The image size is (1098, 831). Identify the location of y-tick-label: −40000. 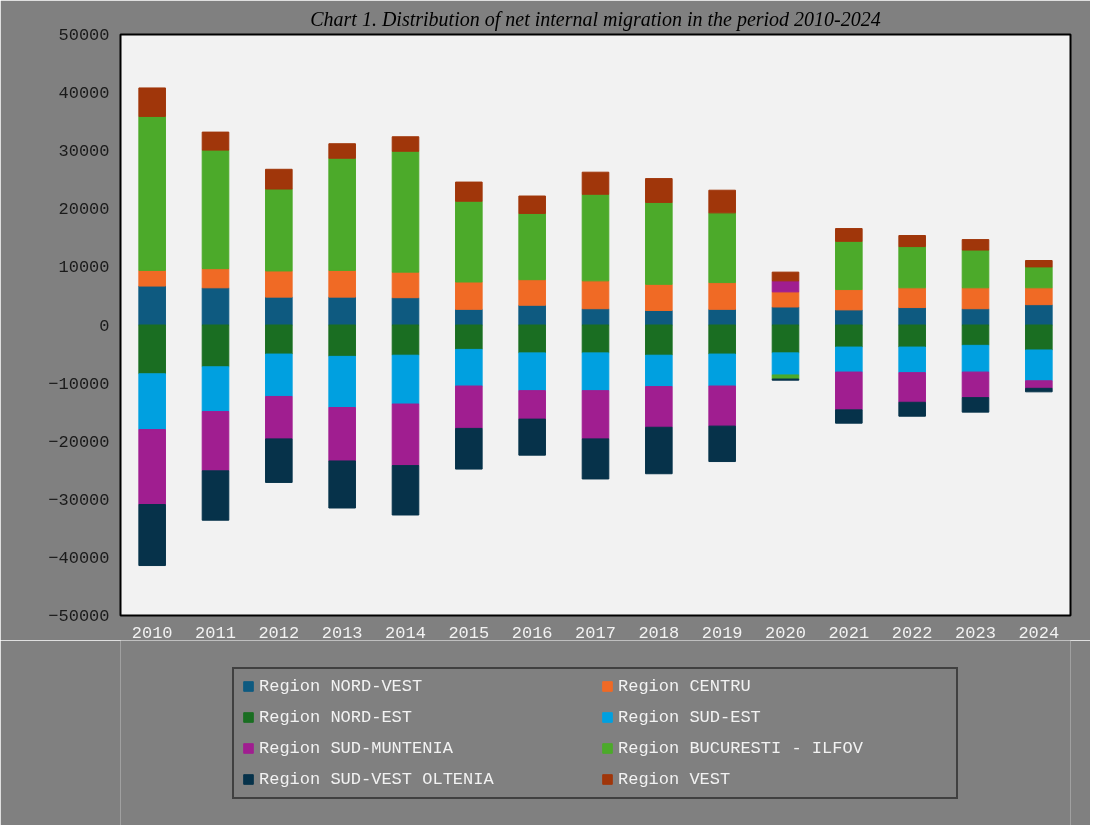
(79, 558).